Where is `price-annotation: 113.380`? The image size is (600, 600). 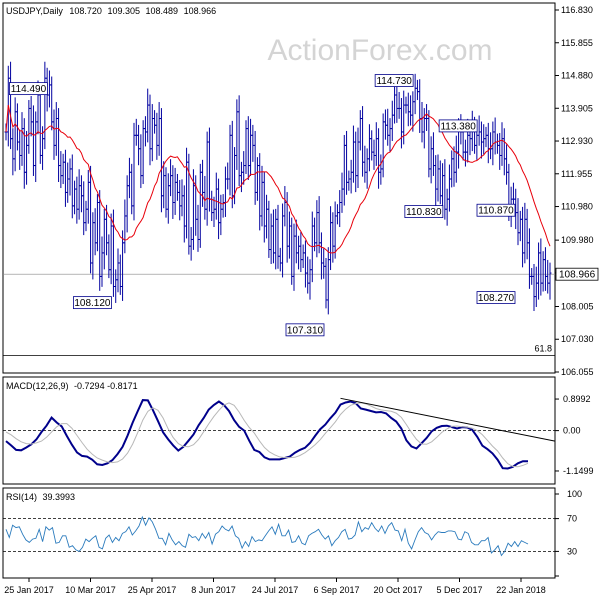
price-annotation: 113.380 is located at coordinates (458, 126).